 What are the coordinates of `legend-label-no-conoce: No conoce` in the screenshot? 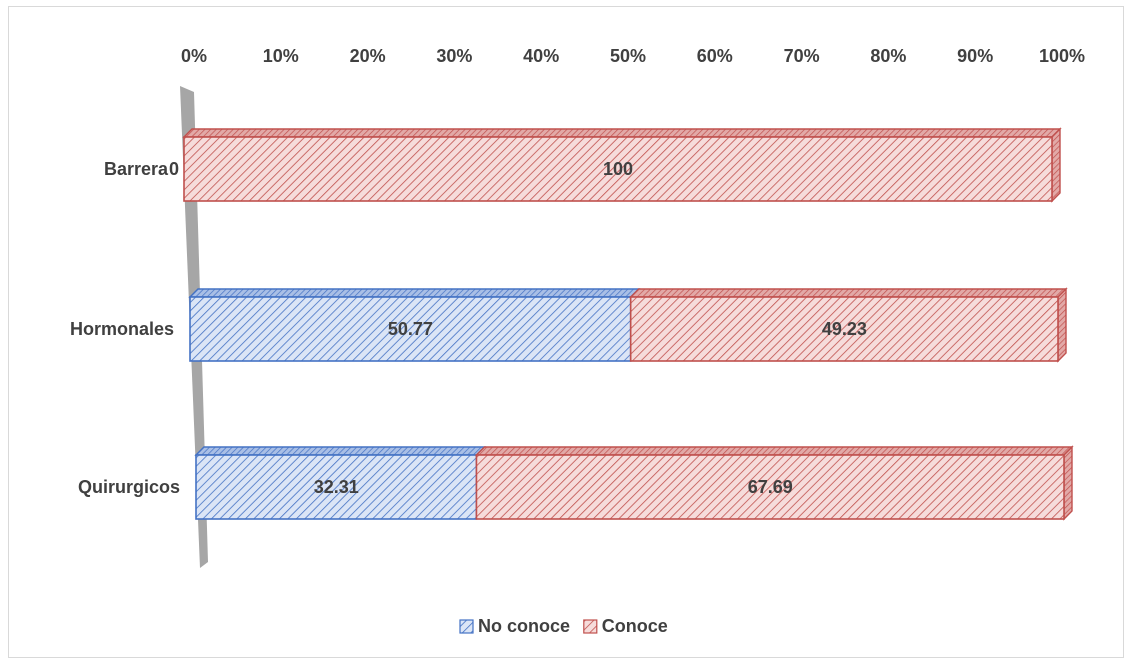 It's located at (524, 626).